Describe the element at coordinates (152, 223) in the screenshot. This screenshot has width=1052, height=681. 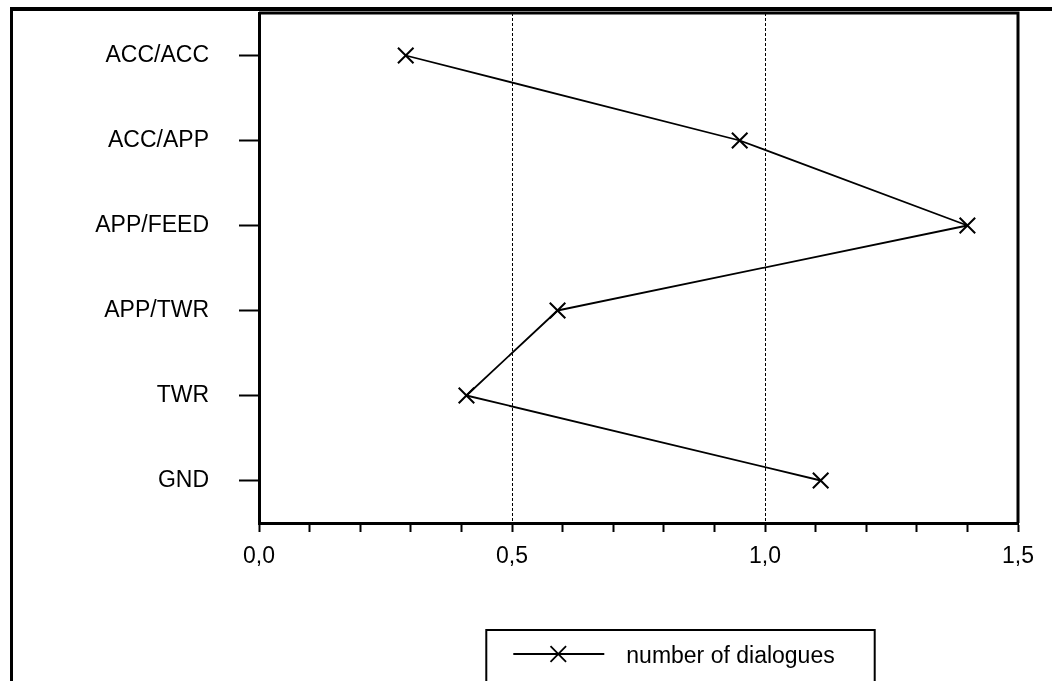
I see `y-tick-label: APP/FEED` at that location.